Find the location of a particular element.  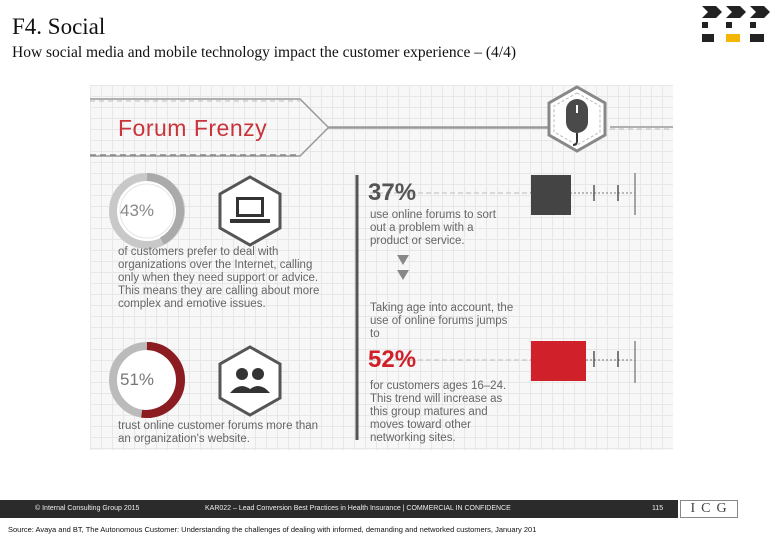

laptop-icon is located at coordinates (250, 211).